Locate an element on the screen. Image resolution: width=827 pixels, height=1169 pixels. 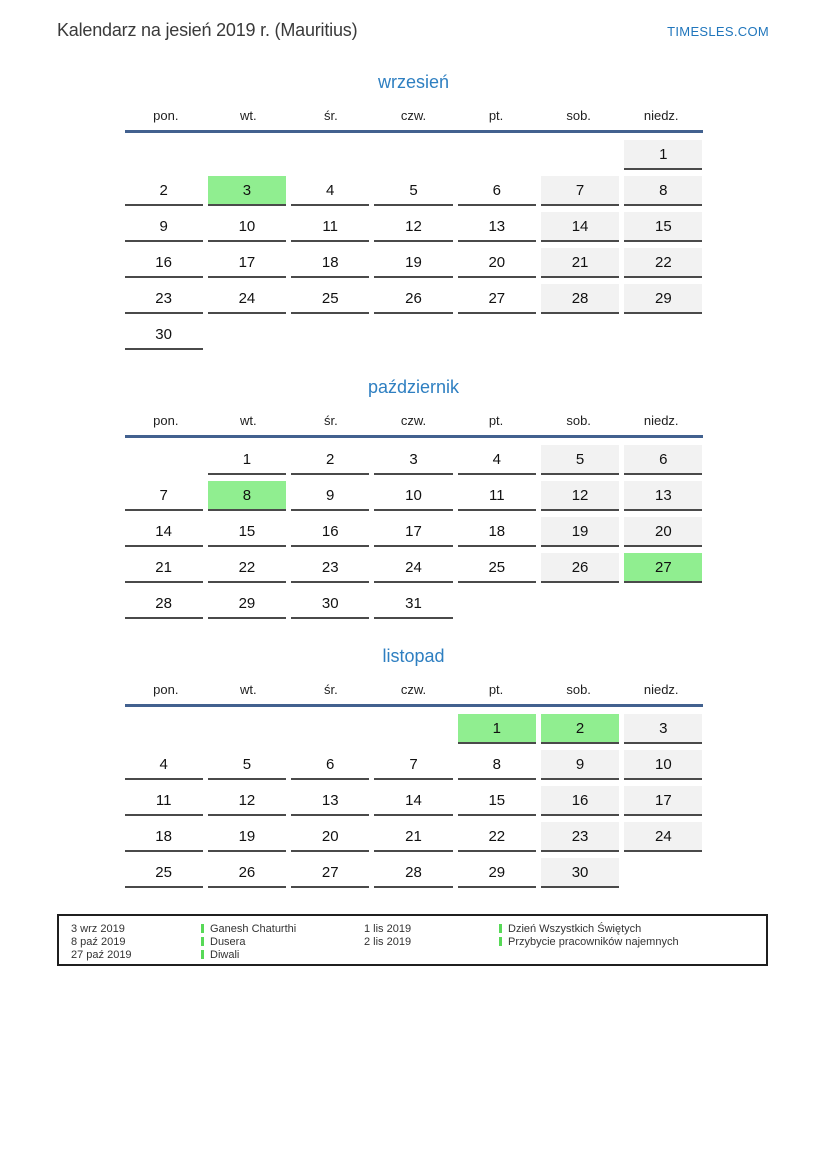
legend-entry: 8 paź 2019 Dusera is located at coordinates (217, 941).